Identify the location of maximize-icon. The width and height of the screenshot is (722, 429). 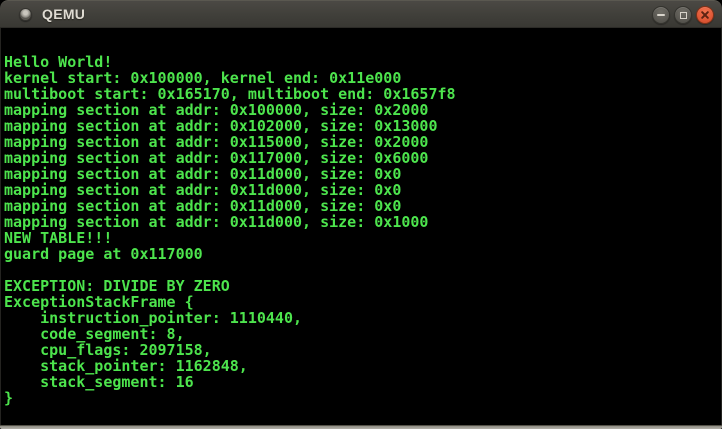
(683, 15).